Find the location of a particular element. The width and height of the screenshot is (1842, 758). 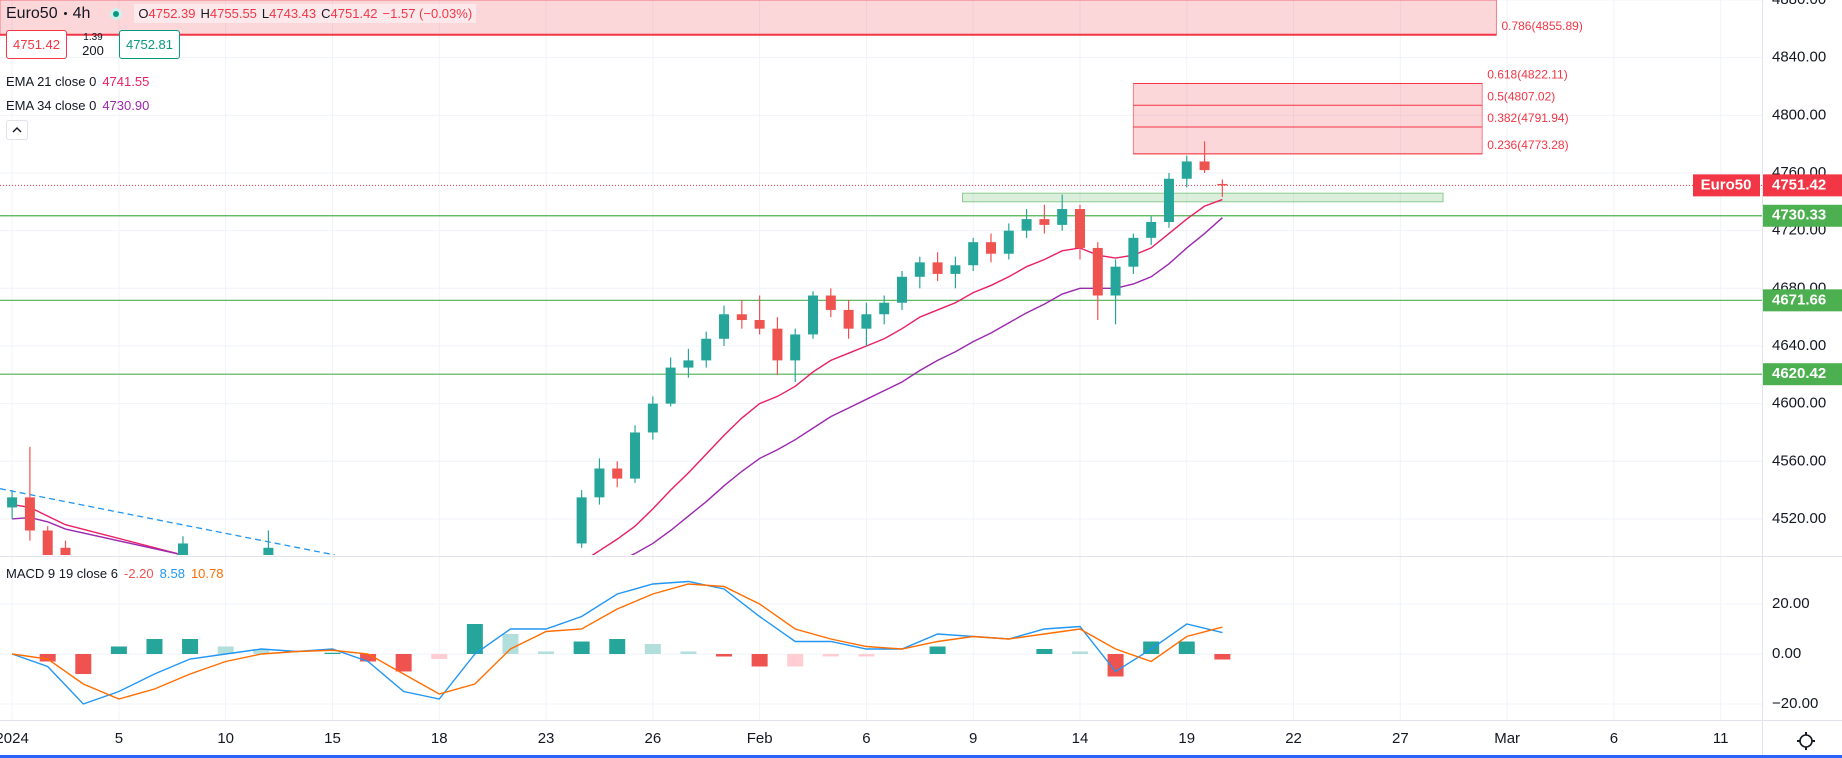

y-tick-label: 4800.00 is located at coordinates (1799, 114).